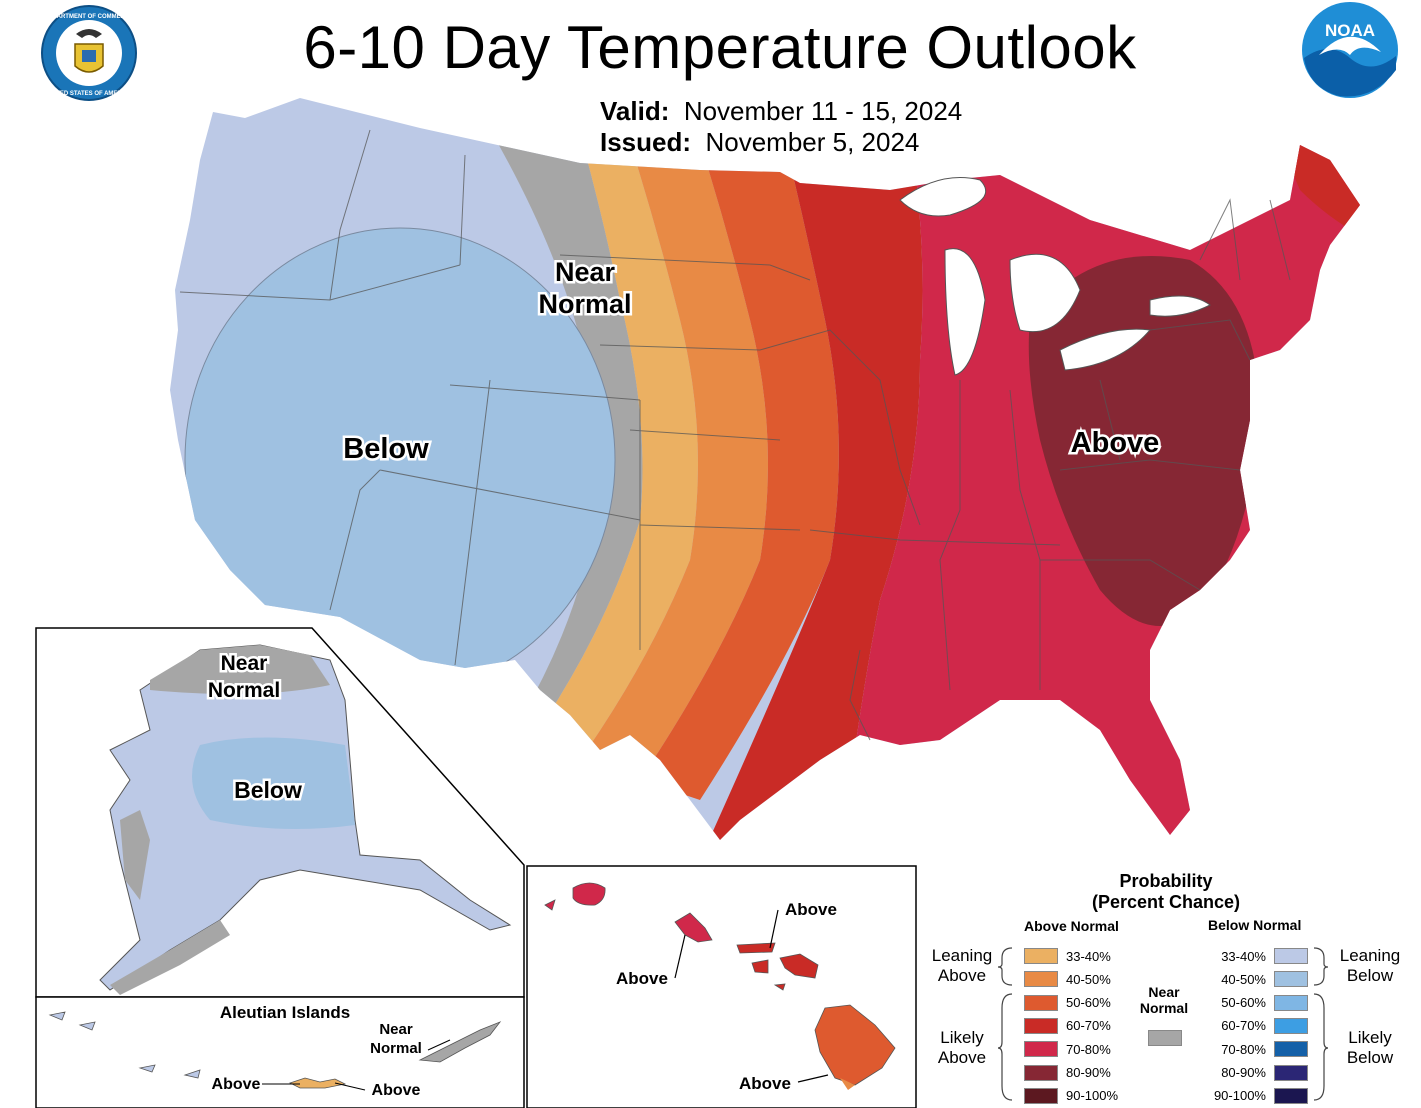 The height and width of the screenshot is (1108, 1421). Describe the element at coordinates (962, 1057) in the screenshot. I see `likely-above-line2: Above` at that location.